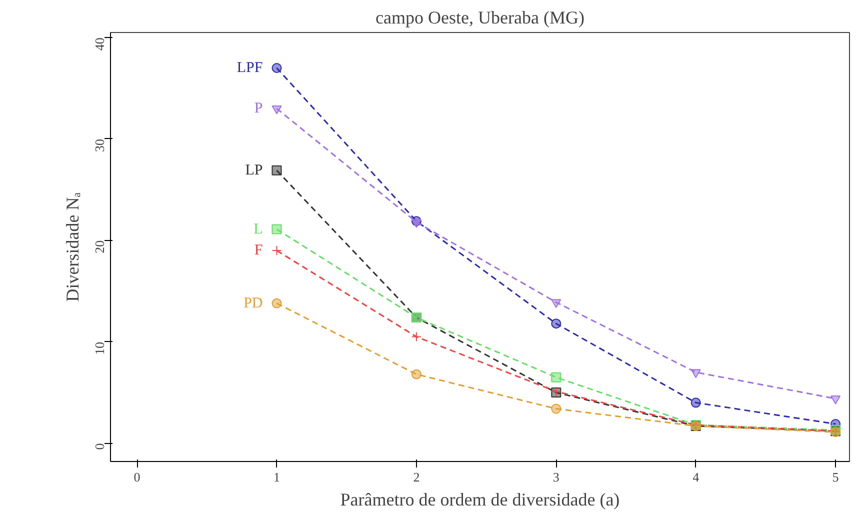 This screenshot has width=859, height=512. I want to click on y-tick-label: 20, so click(99, 247).